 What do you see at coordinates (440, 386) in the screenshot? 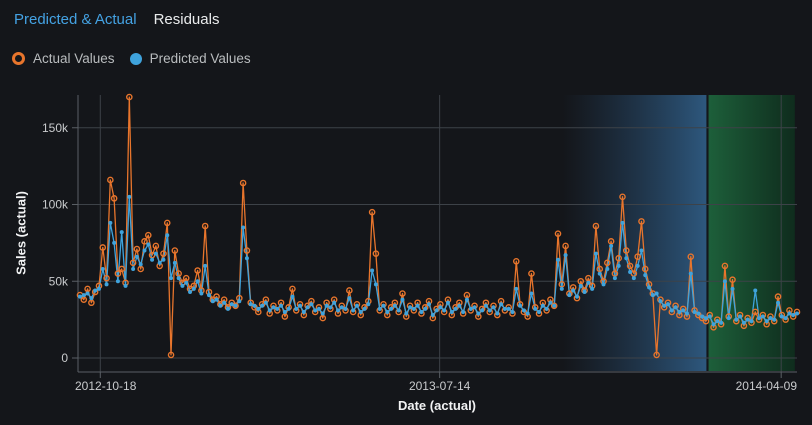
I see `x-tick-label: 2013-07-14` at bounding box center [440, 386].